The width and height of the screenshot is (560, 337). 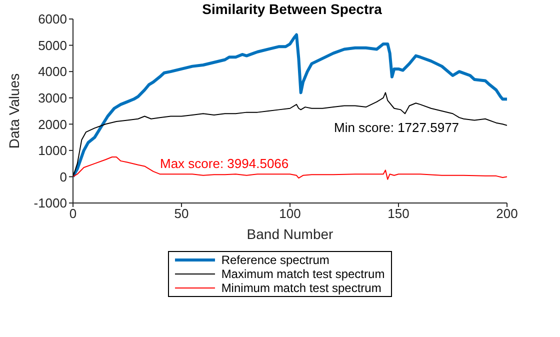 What do you see at coordinates (52, 124) in the screenshot?
I see `y-tick-label: 2000` at bounding box center [52, 124].